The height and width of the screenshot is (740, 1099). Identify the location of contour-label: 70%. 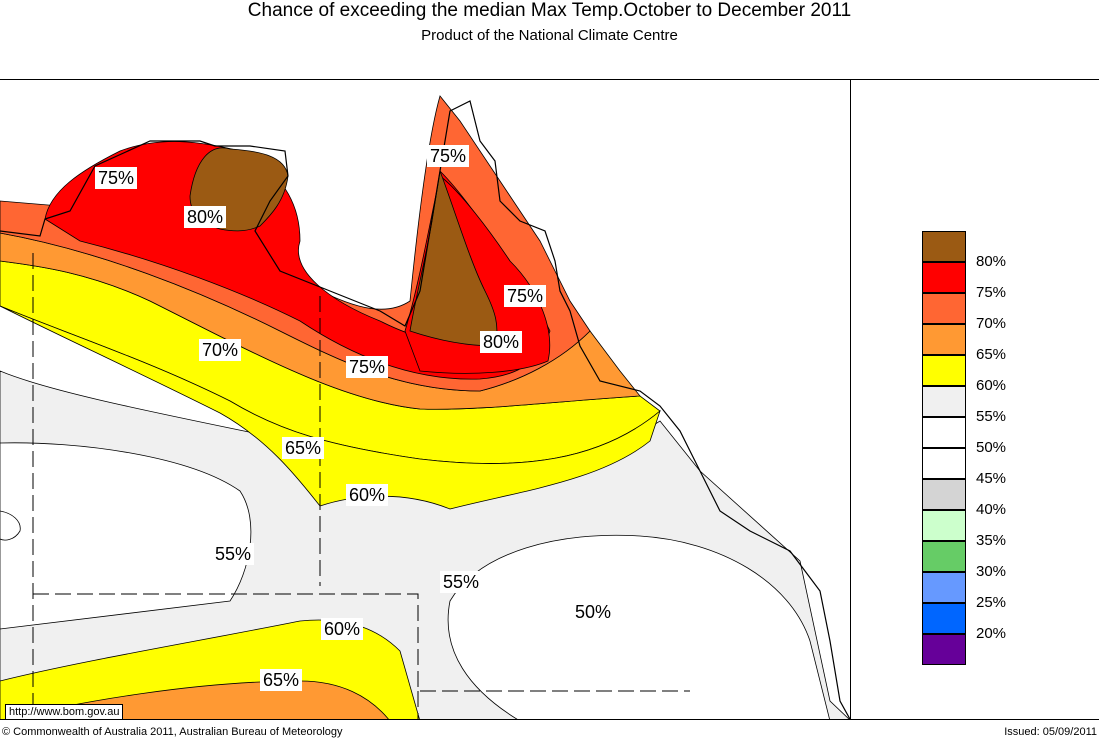
(220, 350).